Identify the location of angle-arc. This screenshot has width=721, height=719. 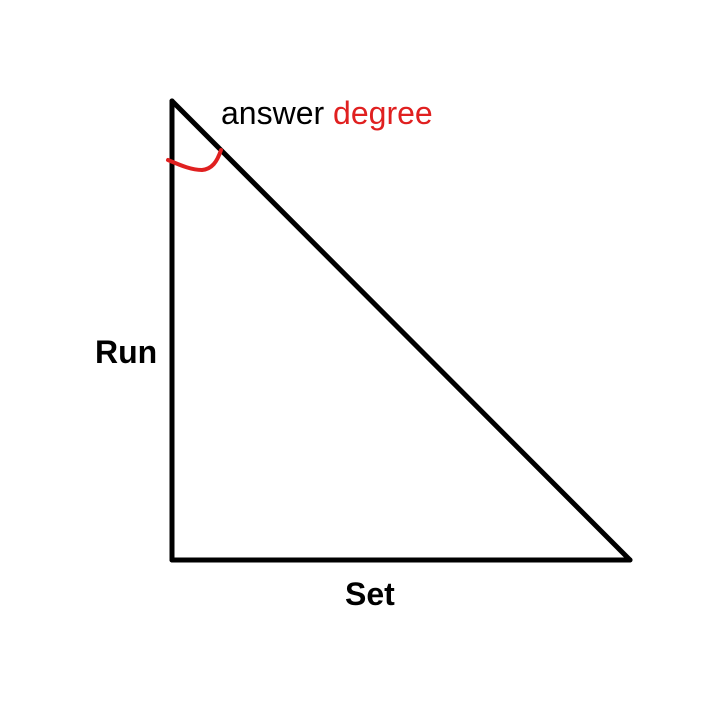
(194, 160).